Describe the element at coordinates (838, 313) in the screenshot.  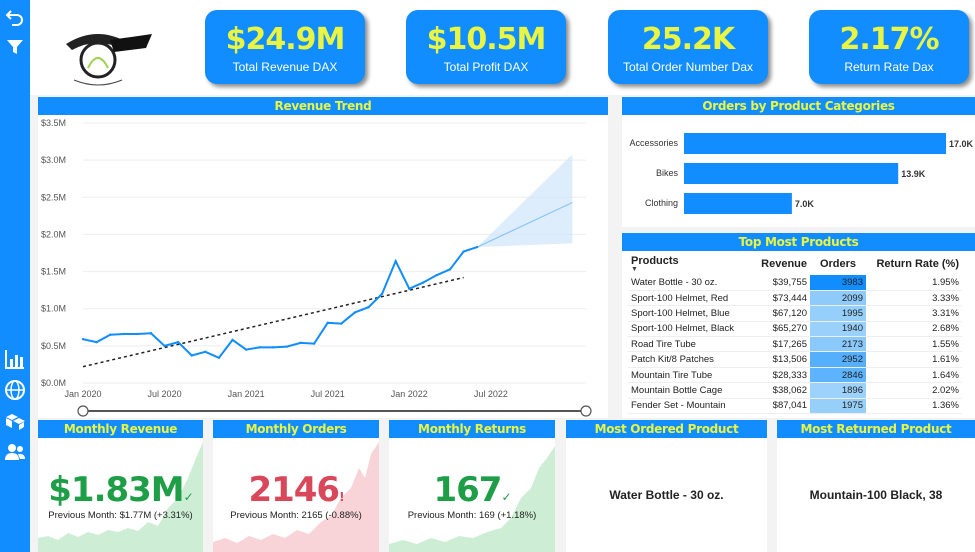
I see `orders-cell: 1995` at that location.